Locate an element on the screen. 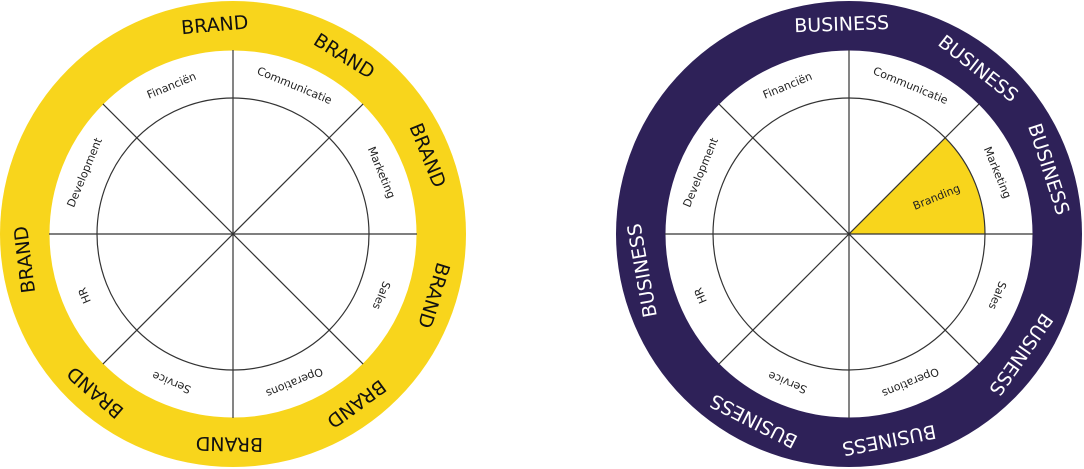 This screenshot has width=1084, height=469. highlight-wedge is located at coordinates (917, 185).